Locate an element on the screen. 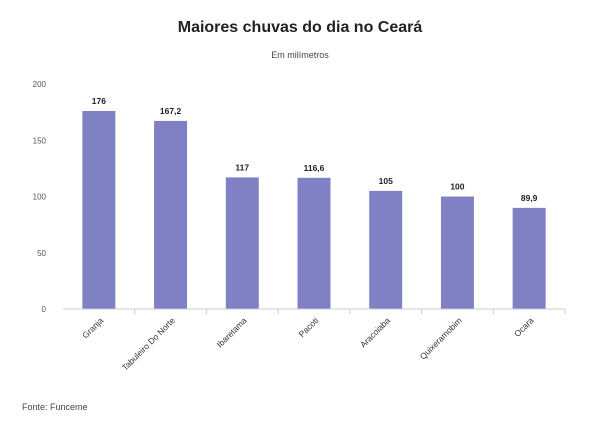  x-tick-label: Pacoti is located at coordinates (309, 327).